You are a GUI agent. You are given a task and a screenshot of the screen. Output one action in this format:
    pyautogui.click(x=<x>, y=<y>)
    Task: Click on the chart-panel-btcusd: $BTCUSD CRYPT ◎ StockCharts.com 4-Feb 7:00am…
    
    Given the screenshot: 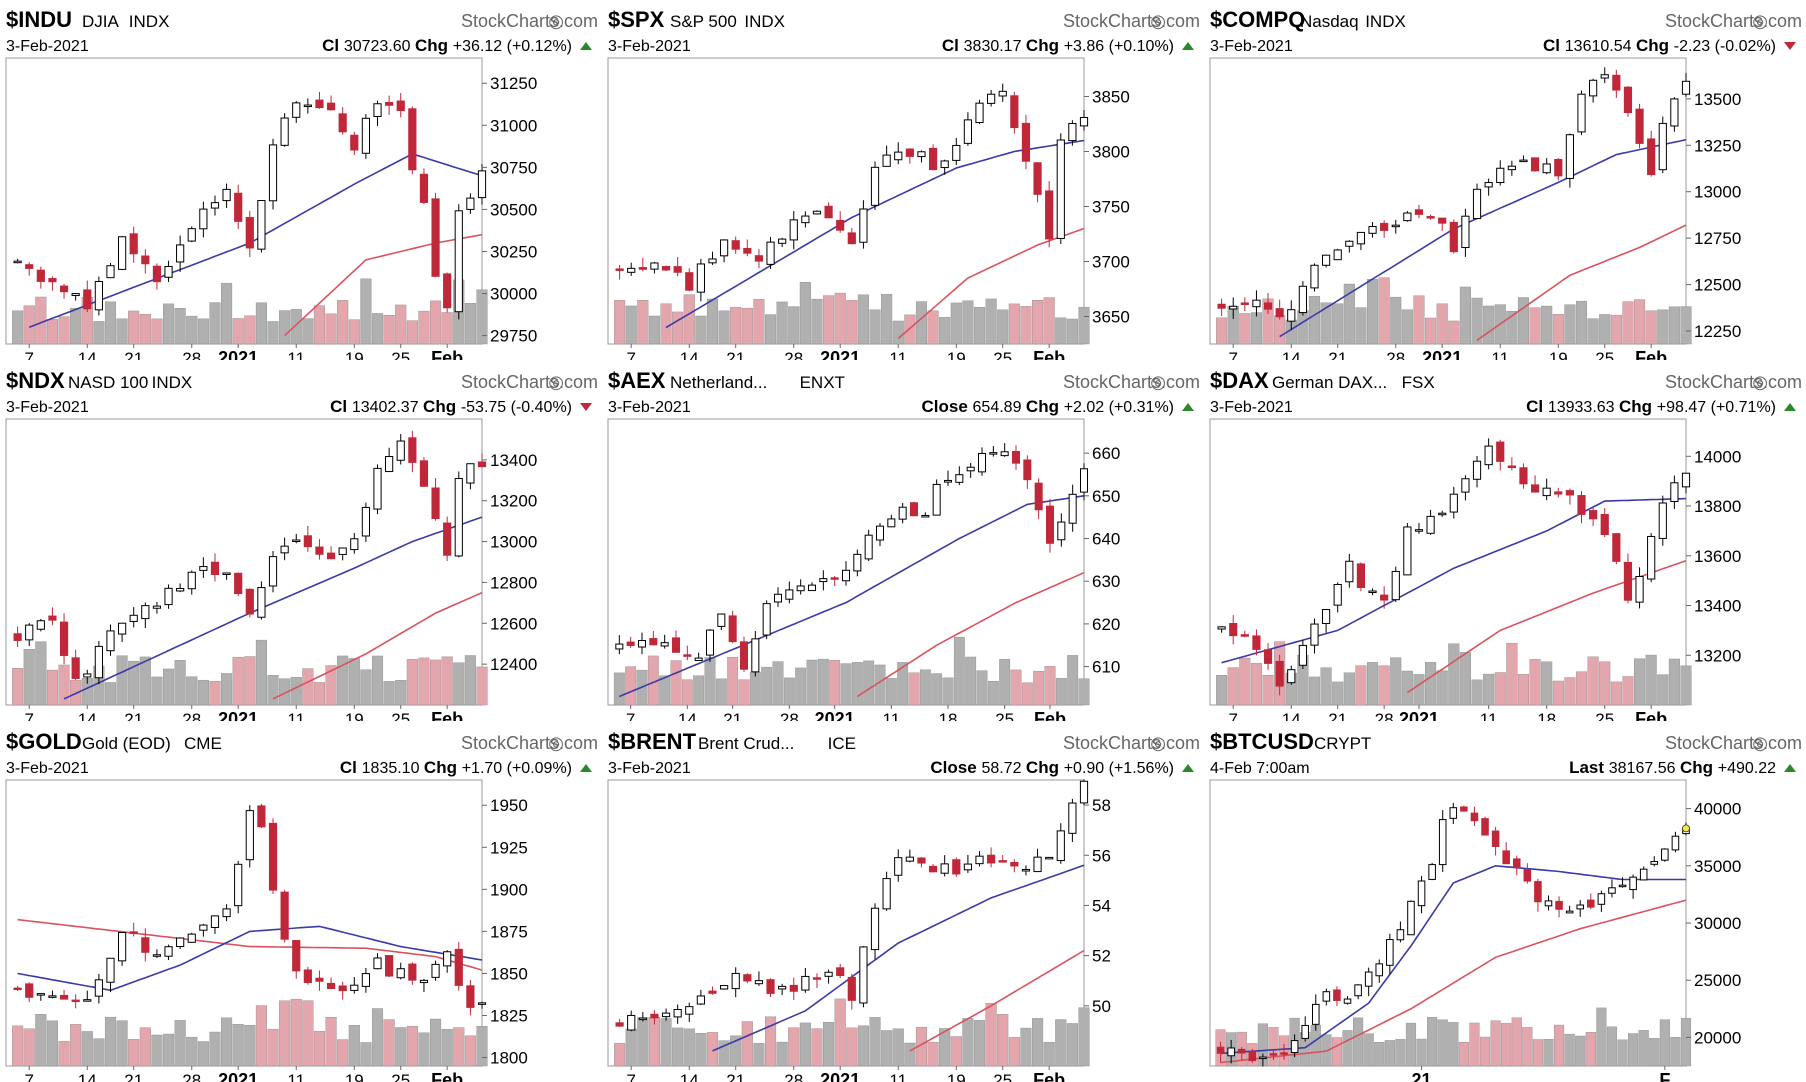 What is the action you would take?
    pyautogui.click(x=1505, y=902)
    